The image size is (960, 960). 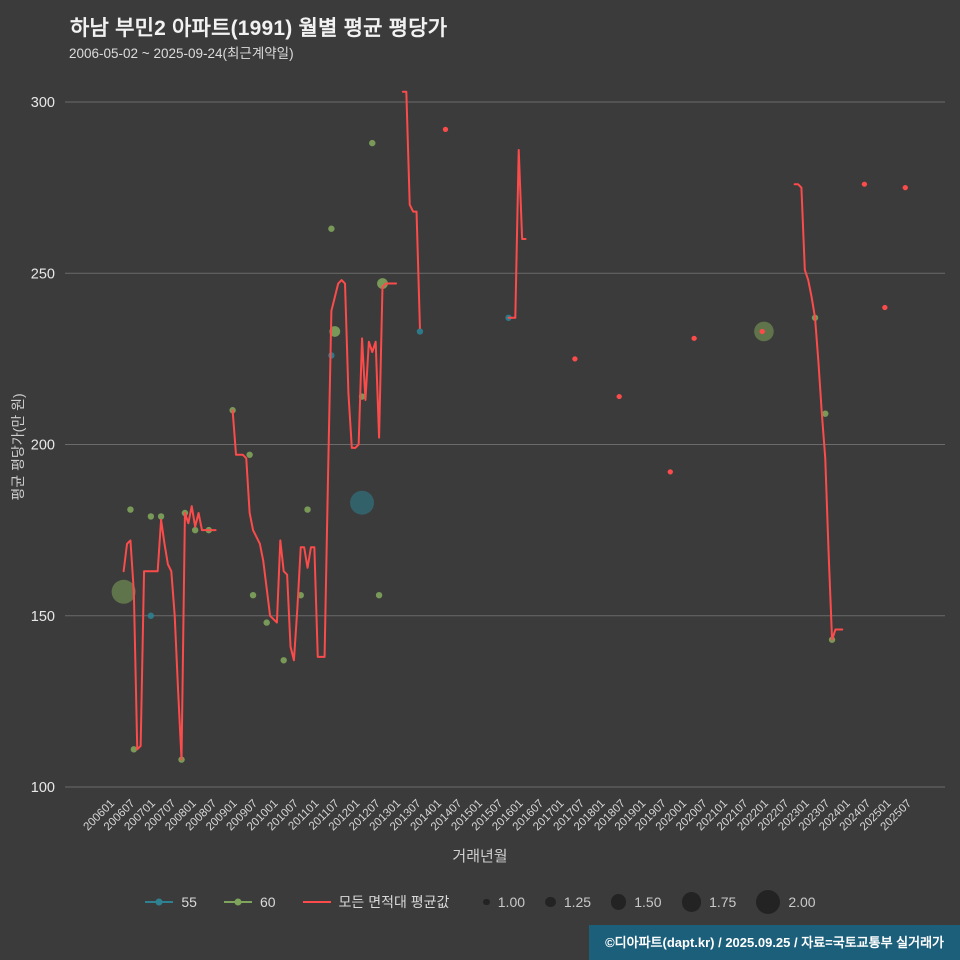 I want to click on y-tick-label: 200, so click(x=43, y=446).